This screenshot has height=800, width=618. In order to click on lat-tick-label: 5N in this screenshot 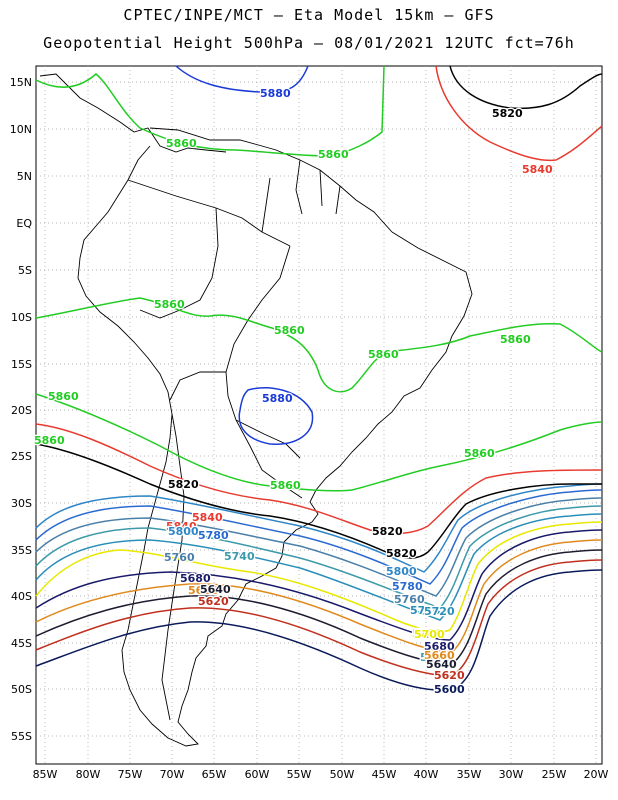, I will do `click(24, 176)`.